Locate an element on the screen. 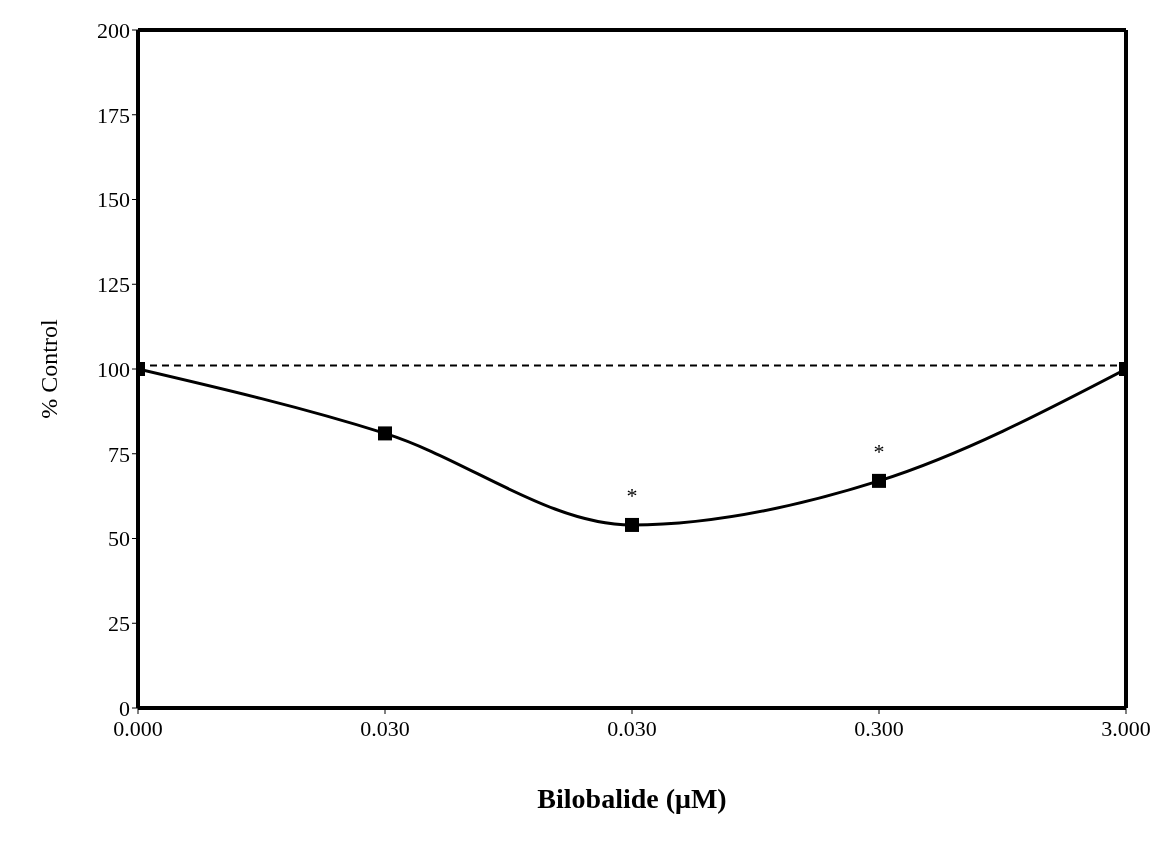 The width and height of the screenshot is (1173, 842). x-axis-title: Bilobalide (μM) is located at coordinates (632, 798).